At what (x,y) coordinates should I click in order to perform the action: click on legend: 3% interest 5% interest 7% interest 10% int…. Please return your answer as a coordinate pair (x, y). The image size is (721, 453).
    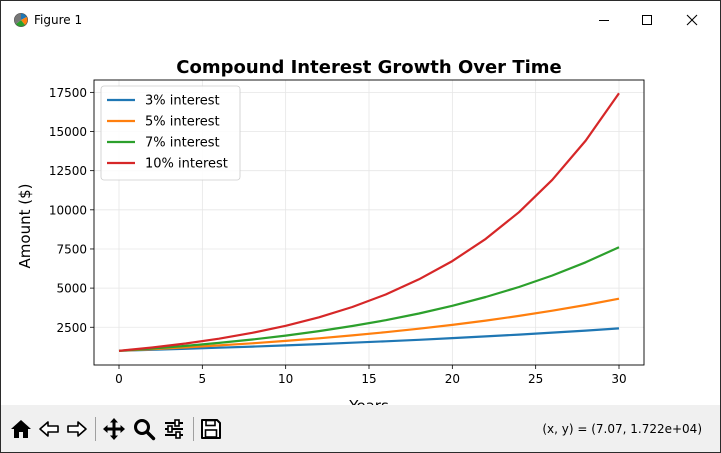
    Looking at the image, I should click on (170, 133).